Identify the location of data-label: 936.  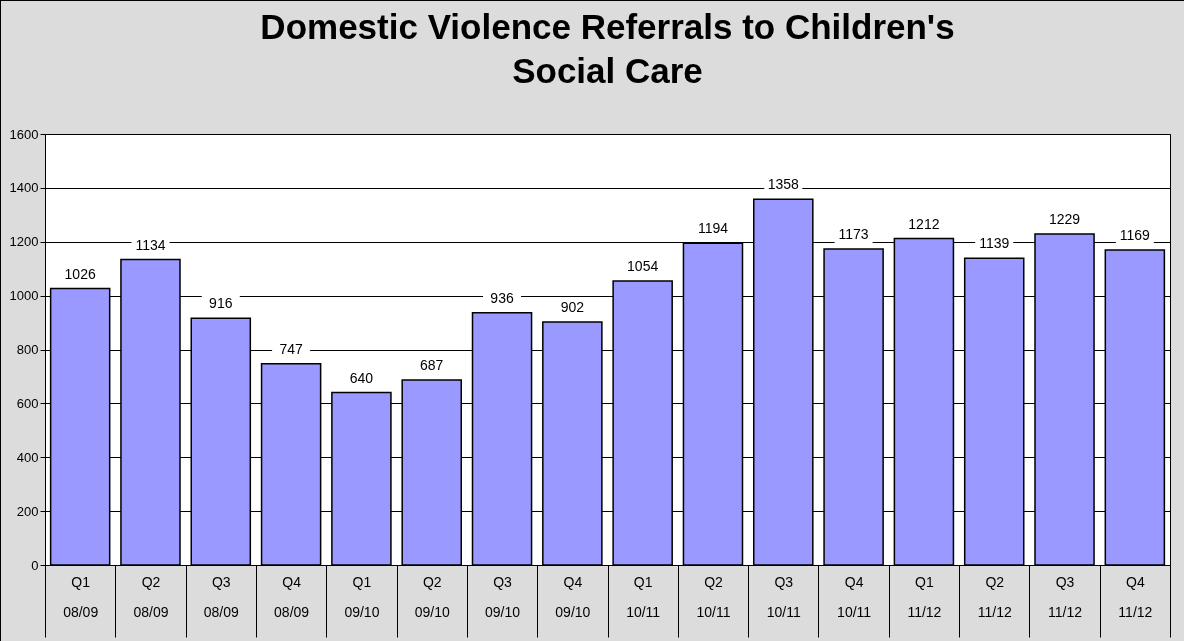
(502, 297).